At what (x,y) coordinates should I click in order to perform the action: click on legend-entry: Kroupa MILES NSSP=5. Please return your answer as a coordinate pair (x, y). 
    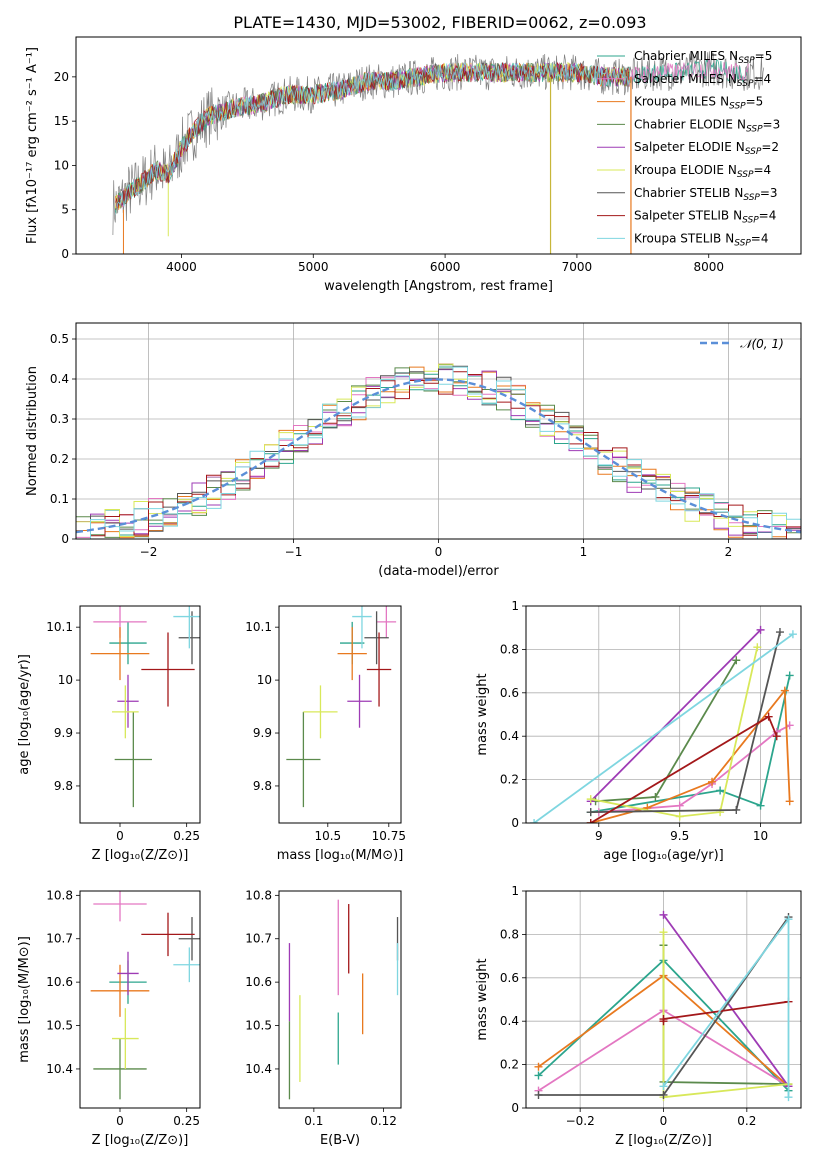
    Looking at the image, I should click on (698, 103).